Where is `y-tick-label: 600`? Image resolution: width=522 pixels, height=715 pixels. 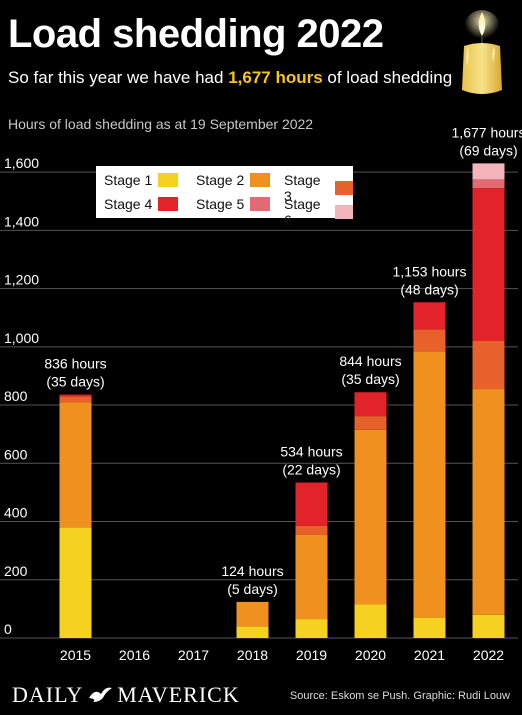 y-tick-label: 600 is located at coordinates (16, 454).